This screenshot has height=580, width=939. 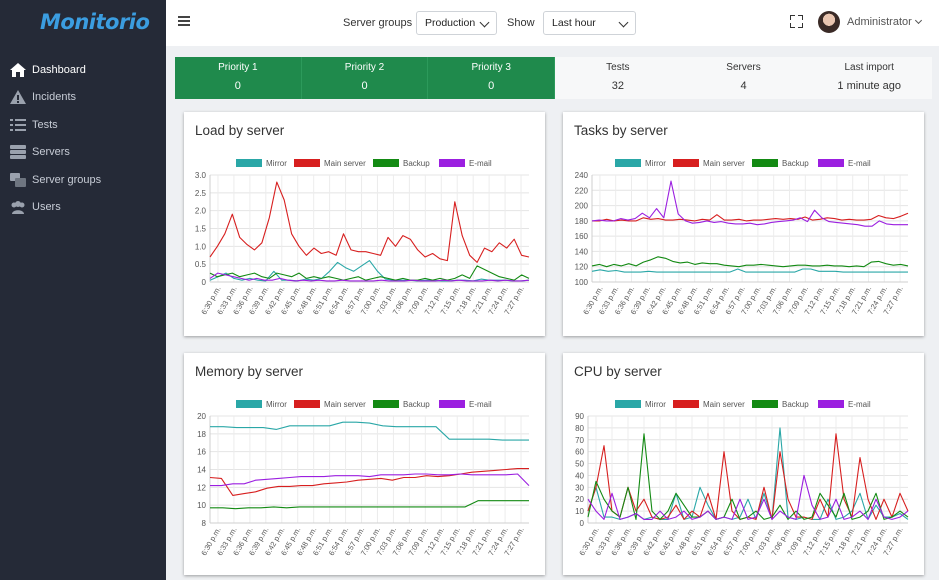 What do you see at coordinates (18, 124) in the screenshot?
I see `list-icon` at bounding box center [18, 124].